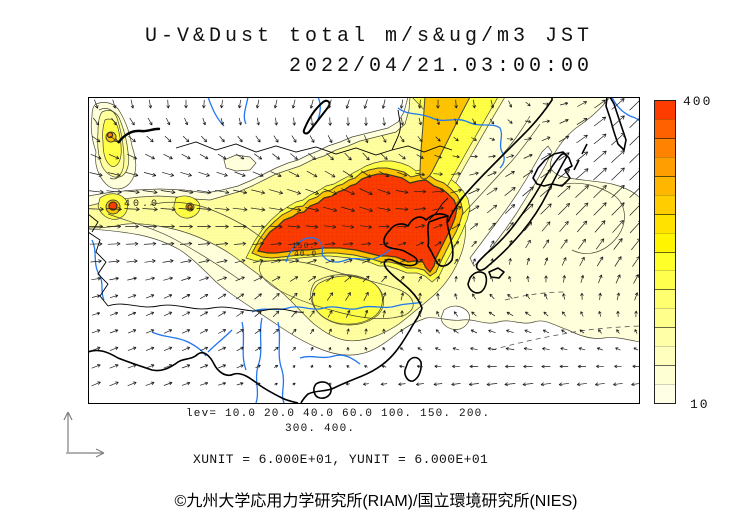 This screenshot has height=532, width=752. What do you see at coordinates (68, 431) in the screenshot?
I see `y-axis-arrow` at bounding box center [68, 431].